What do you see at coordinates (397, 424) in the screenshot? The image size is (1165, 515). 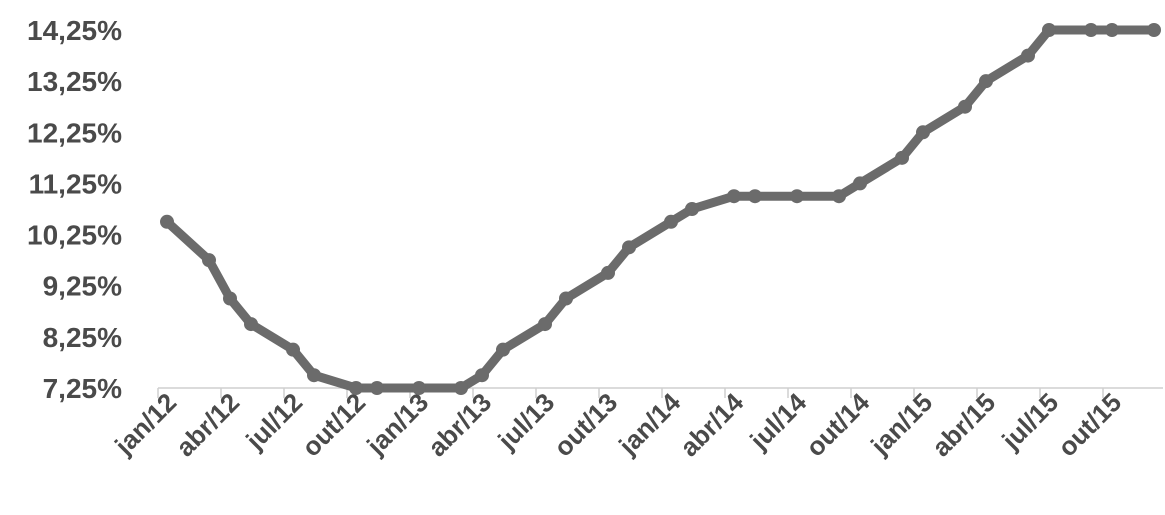 I see `x-tick-label: jan/13` at bounding box center [397, 424].